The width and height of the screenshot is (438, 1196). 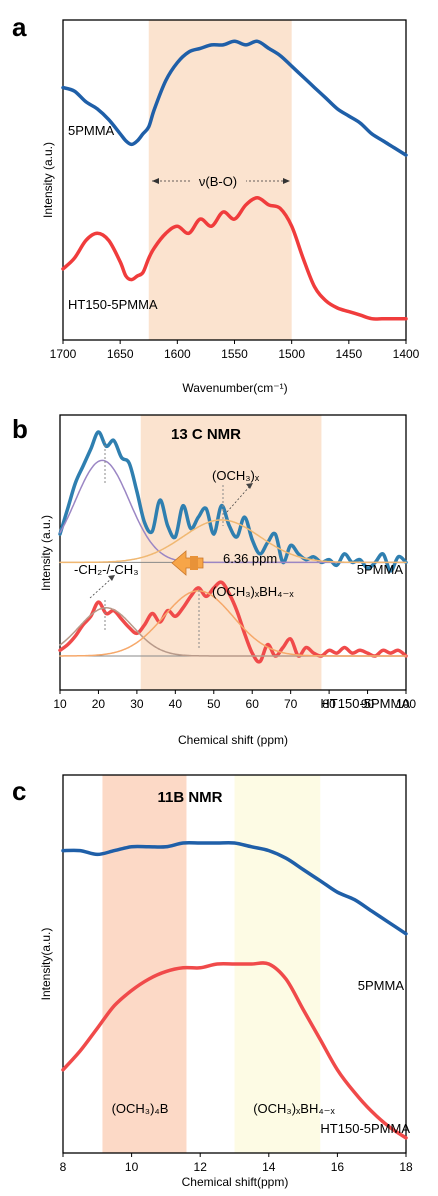 What do you see at coordinates (406, 704) in the screenshot?
I see `b-xtick-label-9: 100` at bounding box center [406, 704].